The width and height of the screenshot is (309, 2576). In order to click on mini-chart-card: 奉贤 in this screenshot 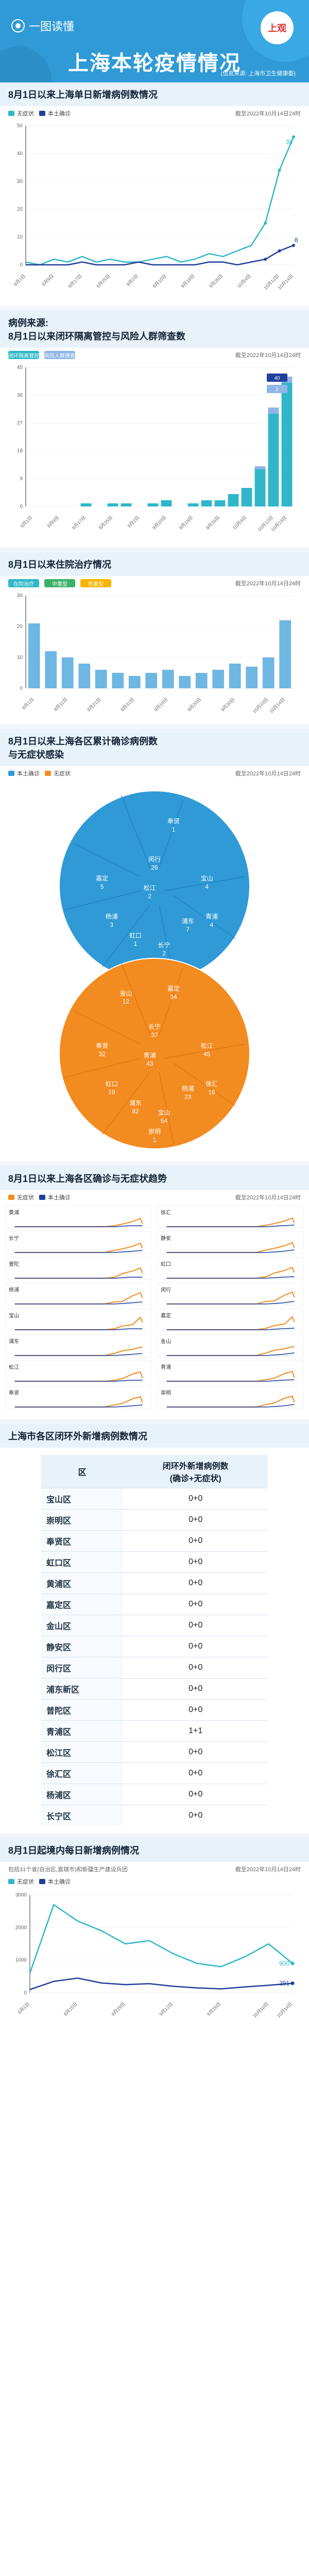, I will do `click(78, 1397)`.